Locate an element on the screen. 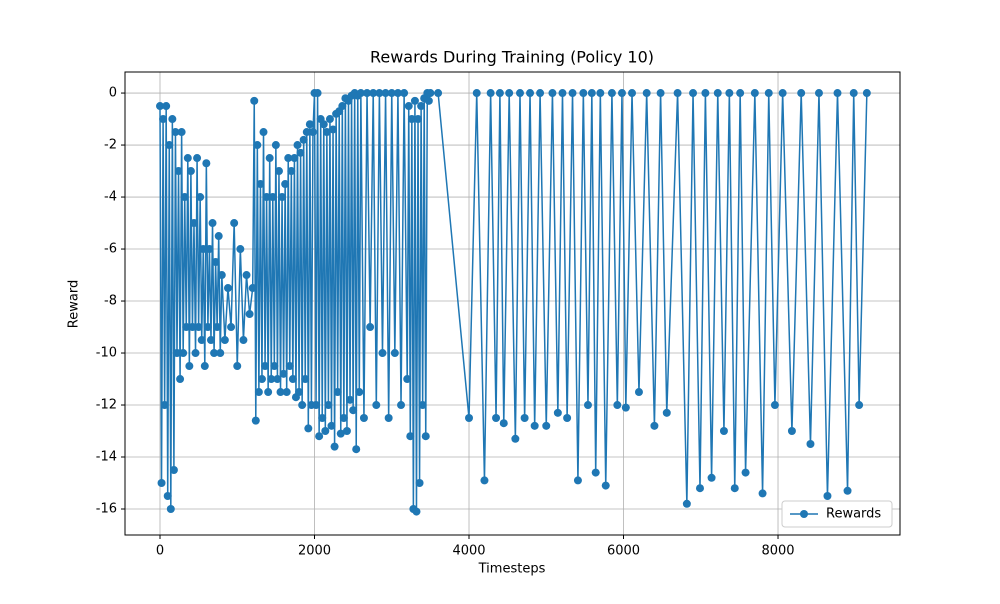  y-tick-label: -2 is located at coordinates (110, 145).